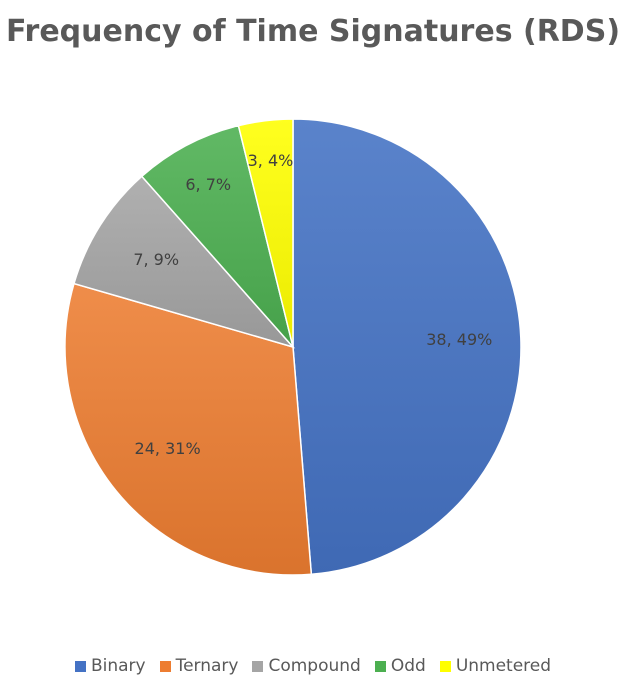 This screenshot has width=626, height=694. Describe the element at coordinates (165, 666) in the screenshot. I see `legend-swatch-ternary` at that location.